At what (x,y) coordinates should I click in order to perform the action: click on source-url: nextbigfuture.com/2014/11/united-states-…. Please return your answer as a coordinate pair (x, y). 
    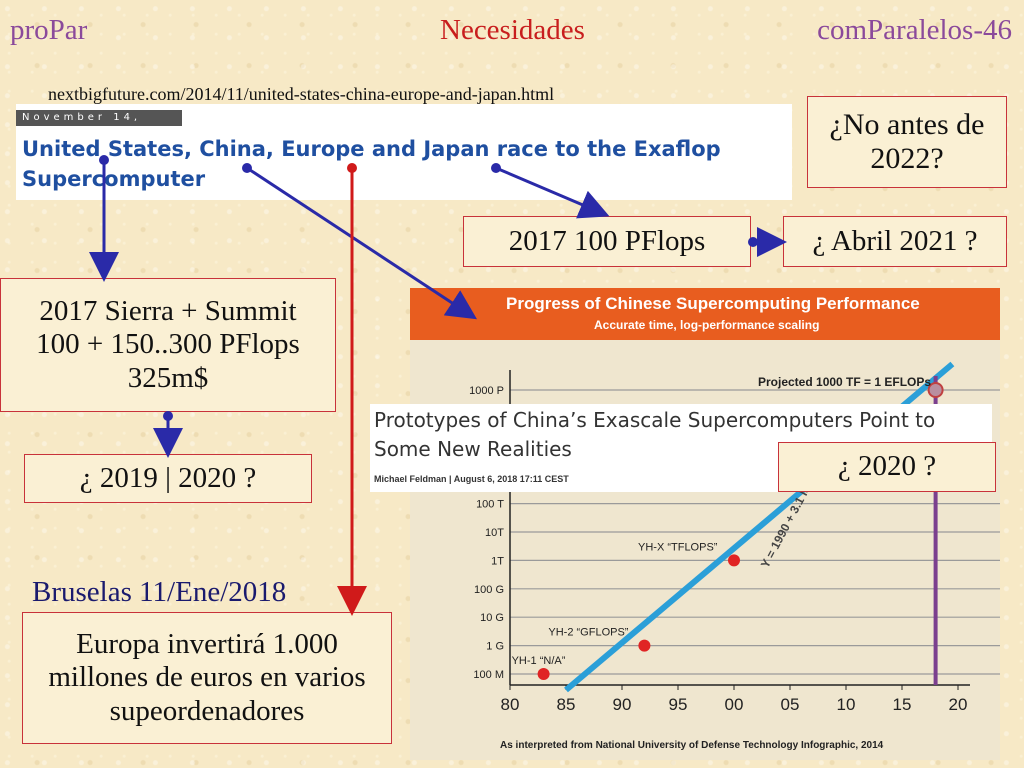
    Looking at the image, I should click on (301, 94).